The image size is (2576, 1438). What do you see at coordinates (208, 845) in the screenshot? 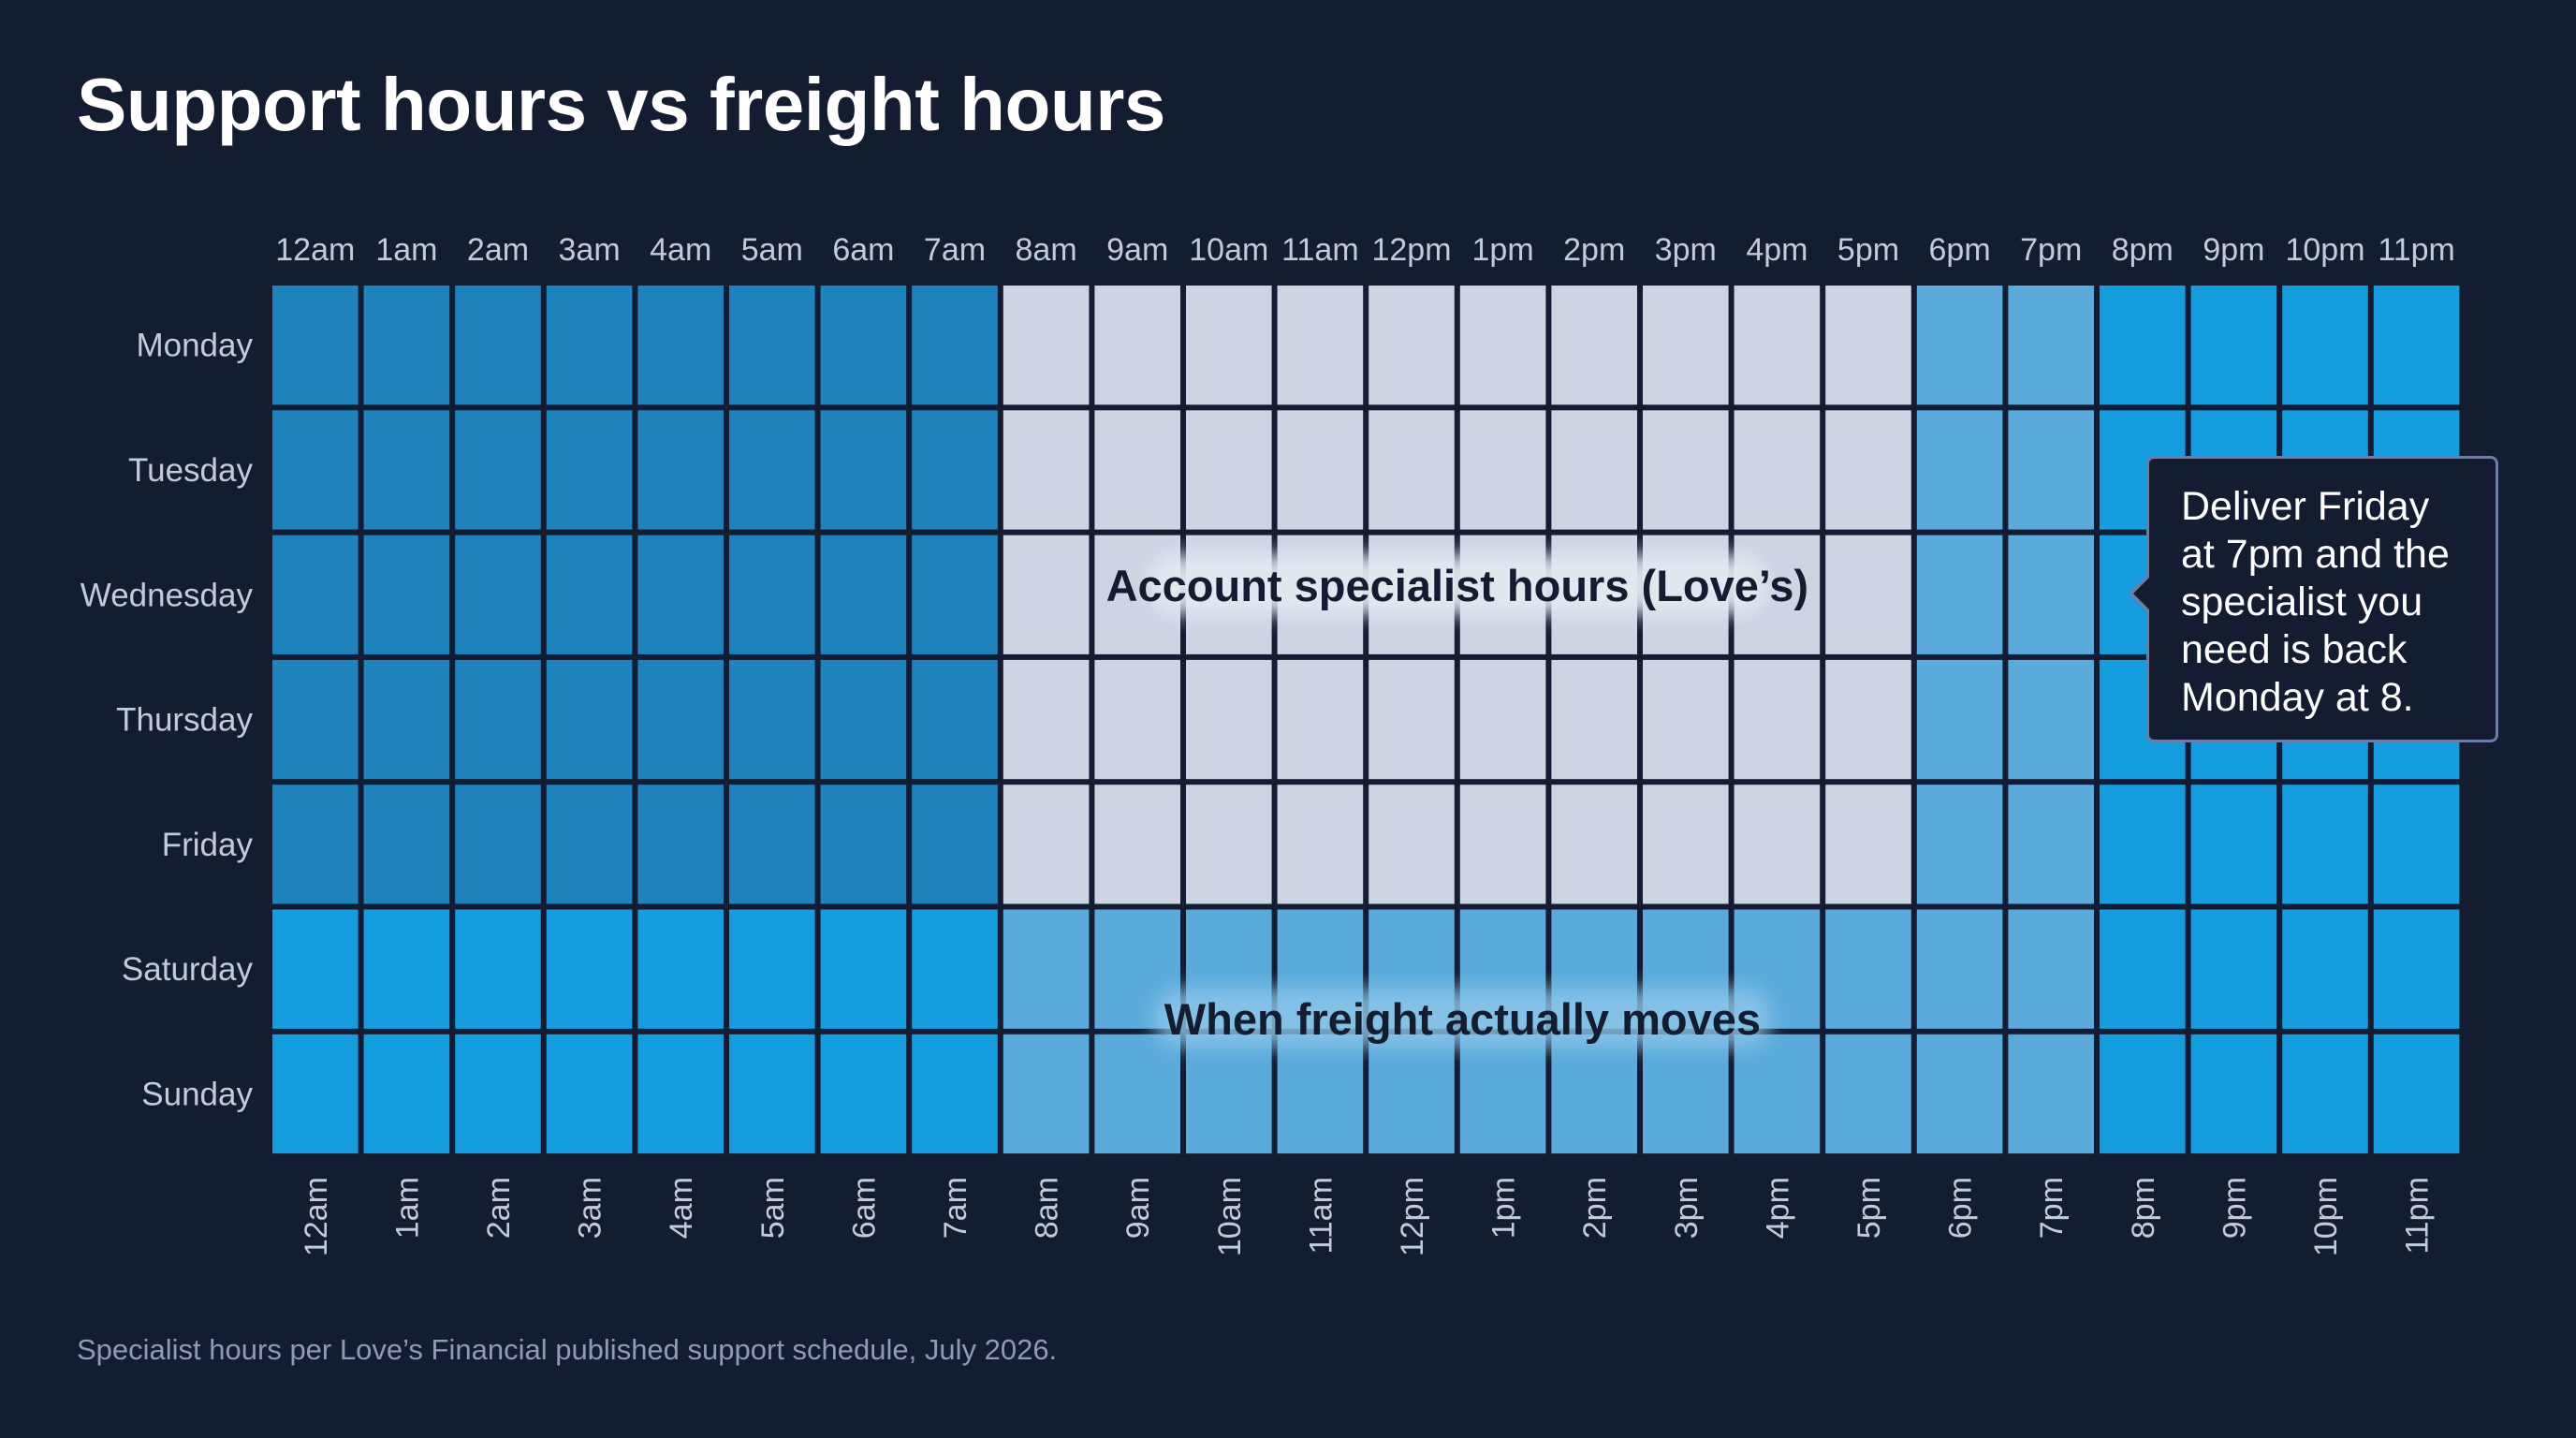
I see `row-label: Friday` at bounding box center [208, 845].